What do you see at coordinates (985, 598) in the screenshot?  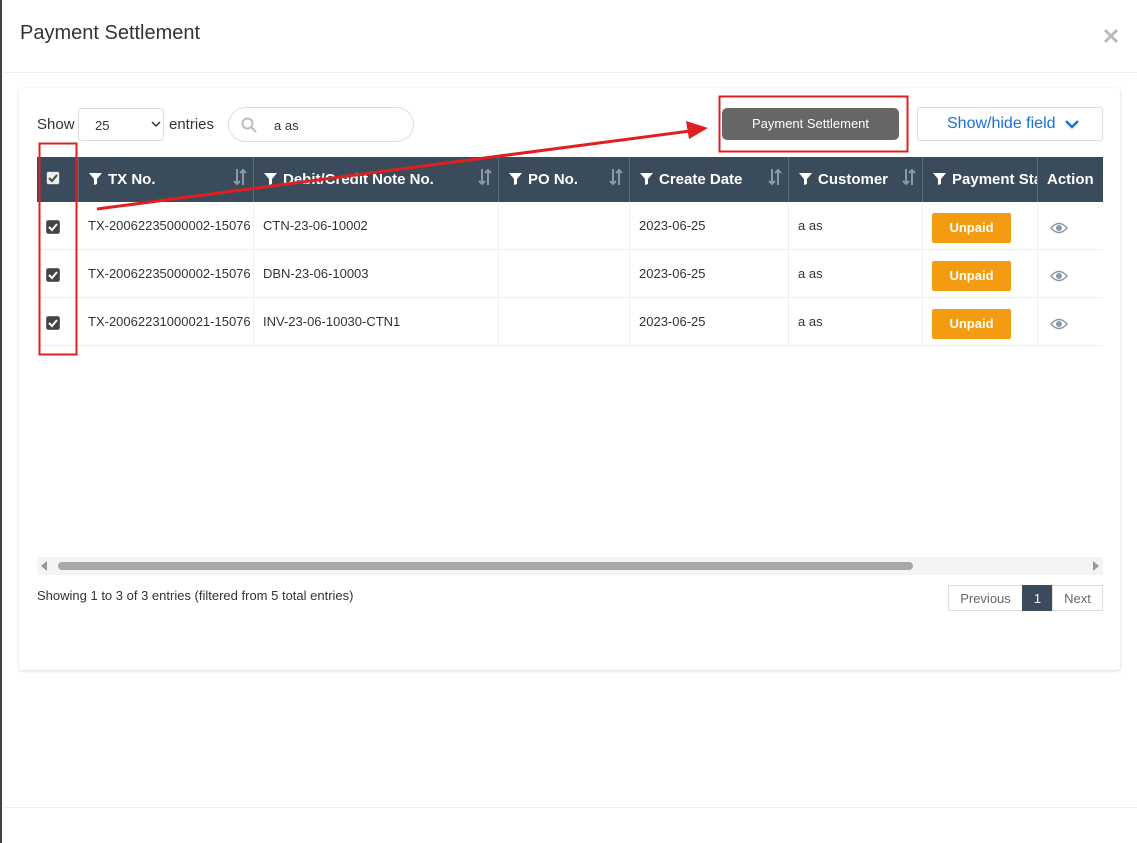 I see `previous-button: Previous` at bounding box center [985, 598].